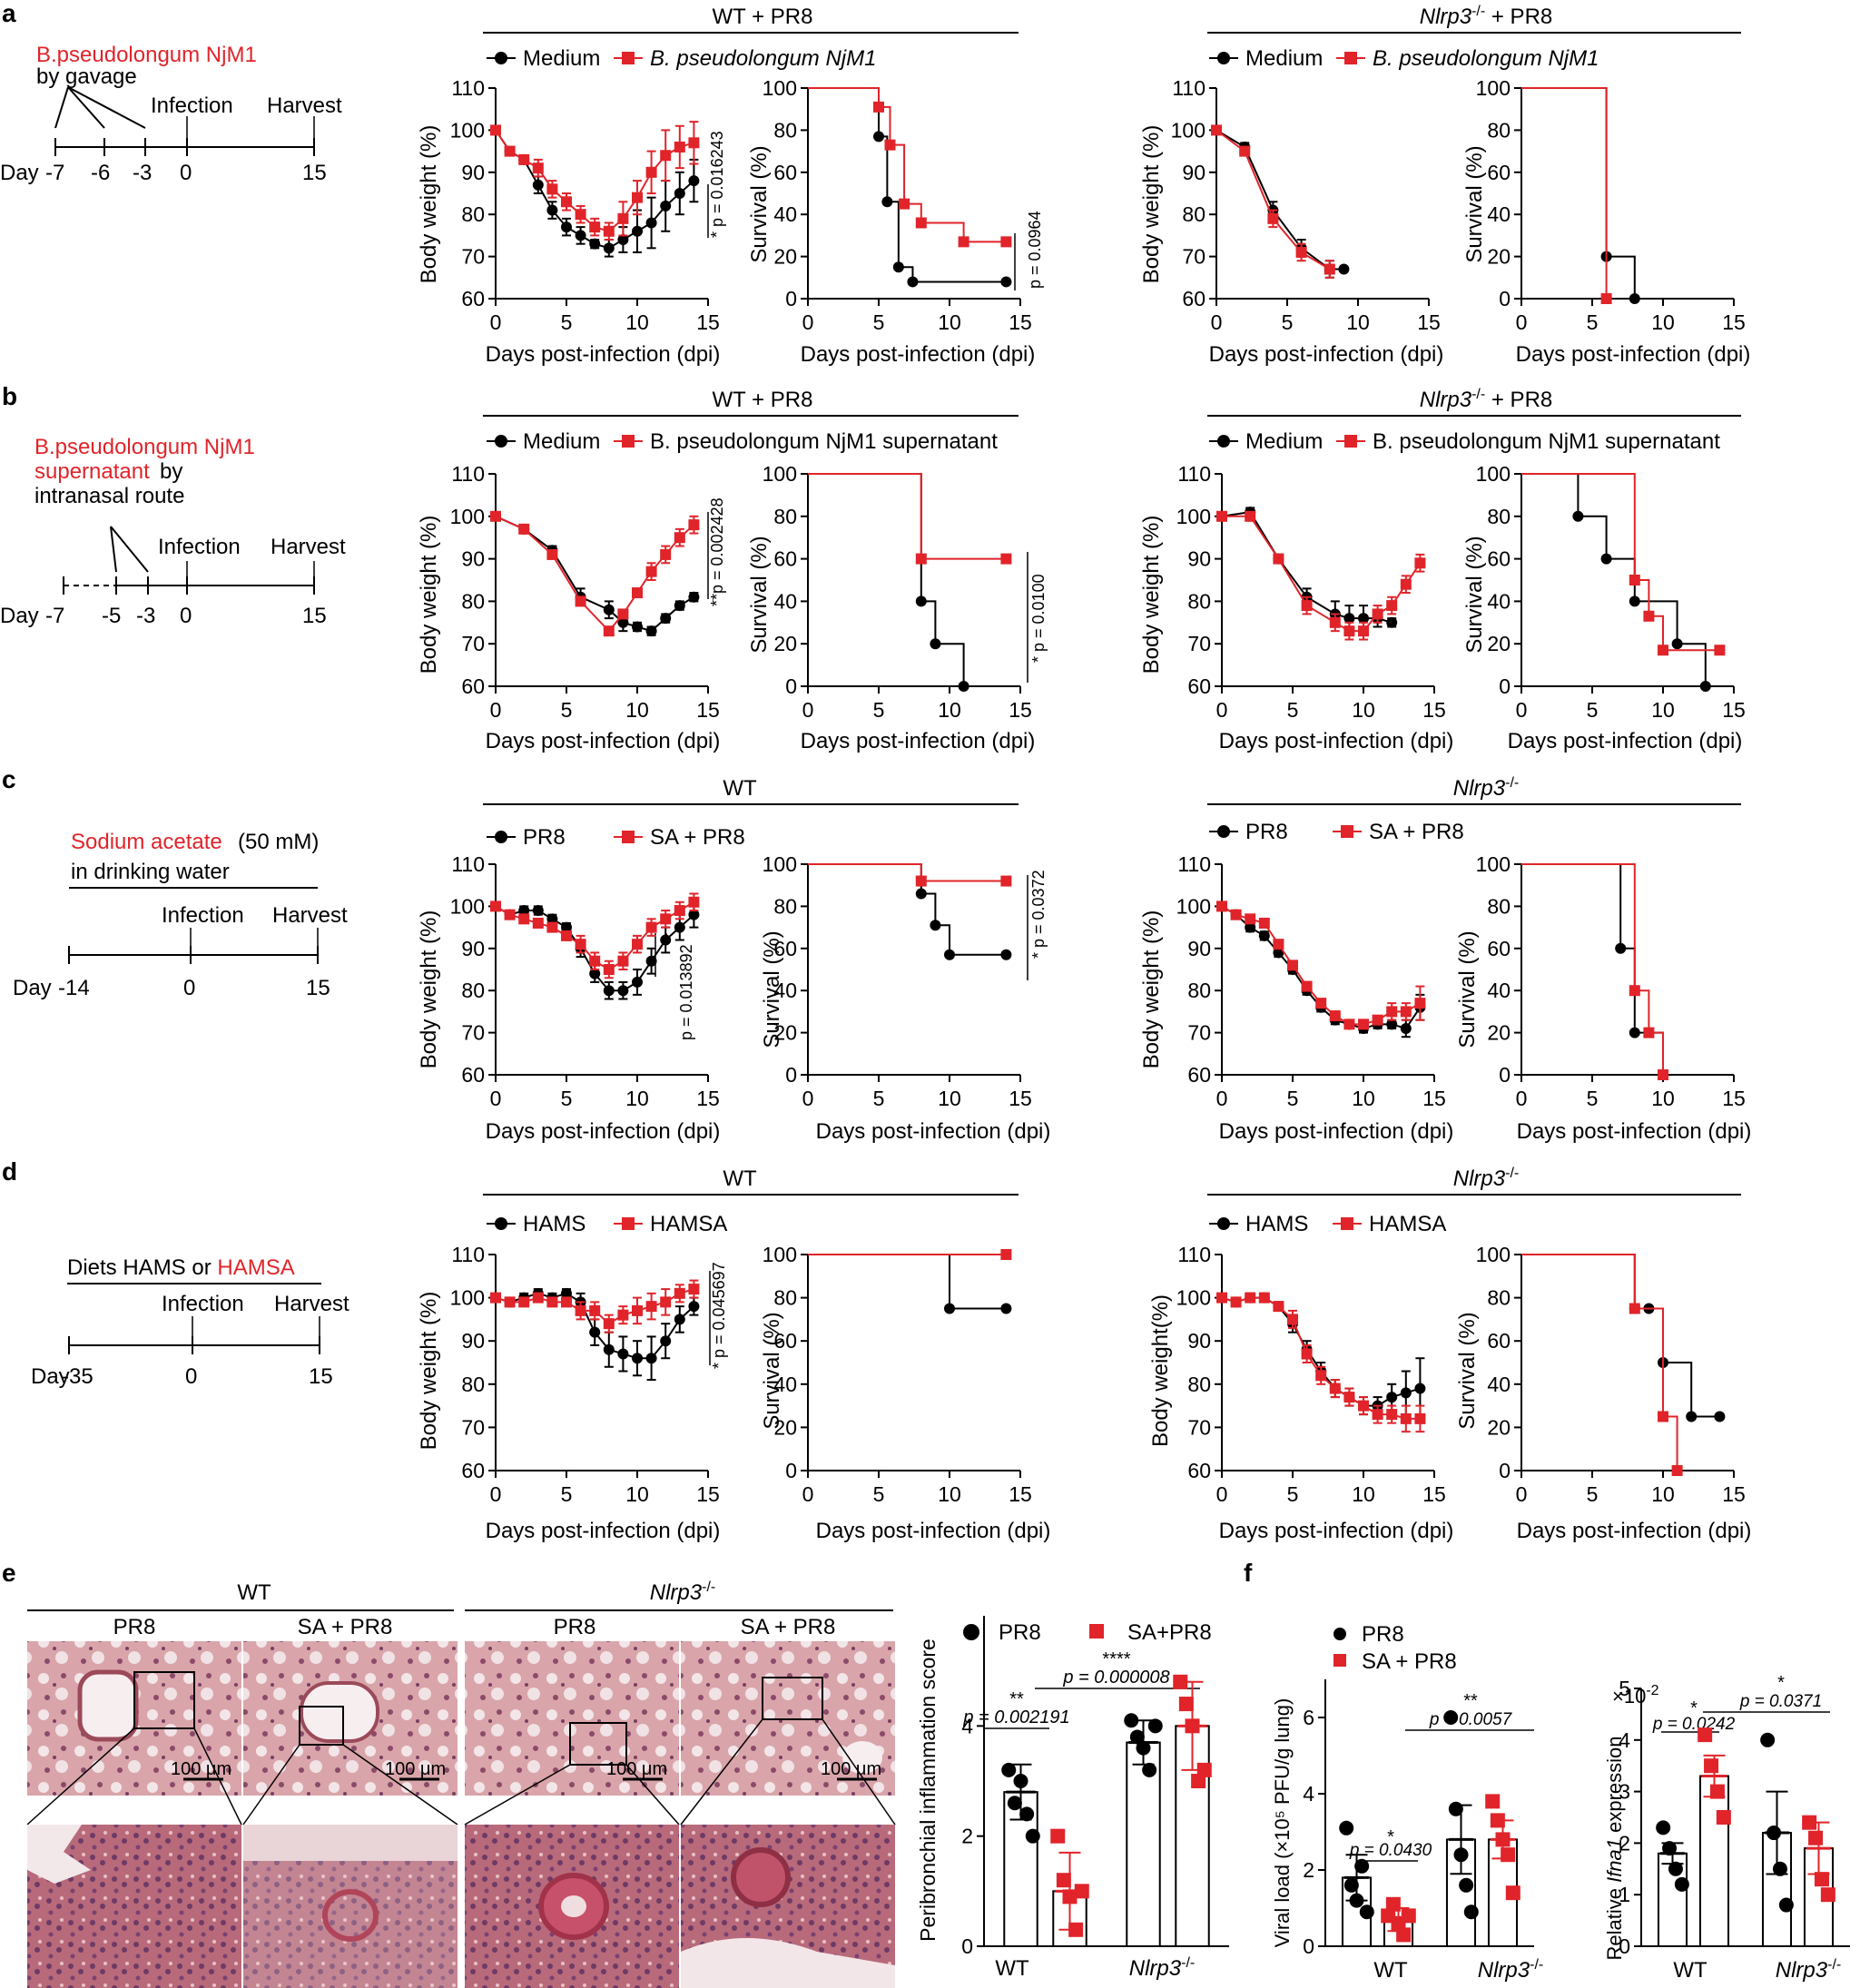 The width and height of the screenshot is (1860, 1988). Describe the element at coordinates (682, 1592) in the screenshot. I see `histo-ko-header: Nlrp3-/-` at that location.